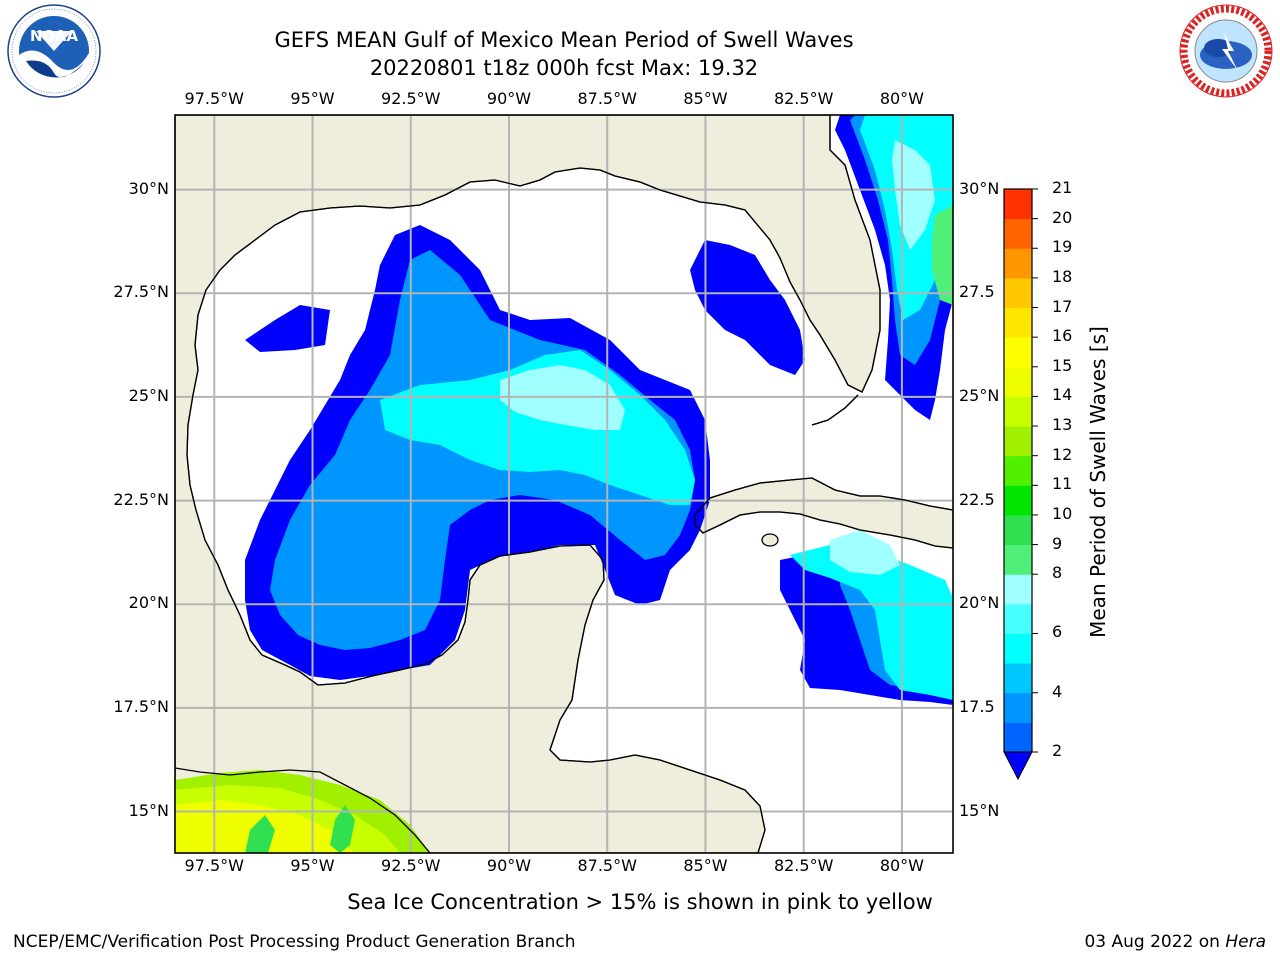  What do you see at coordinates (865, 552) in the screenshot?
I see `contour-8s-carib` at bounding box center [865, 552].